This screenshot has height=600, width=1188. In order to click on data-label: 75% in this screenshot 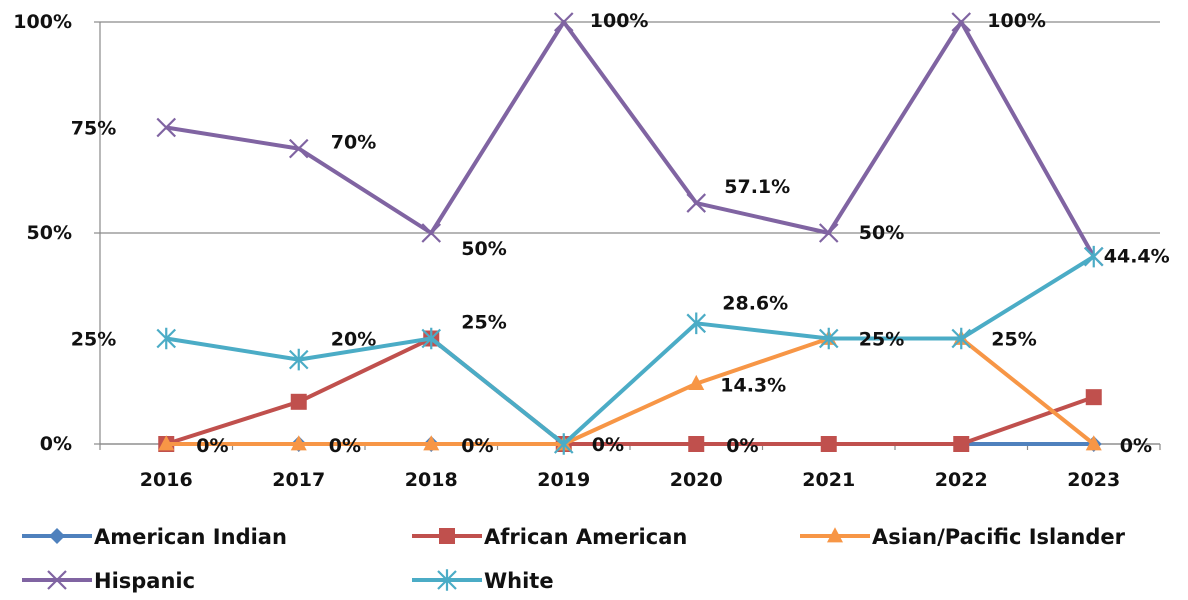, I will do `click(93, 129)`.